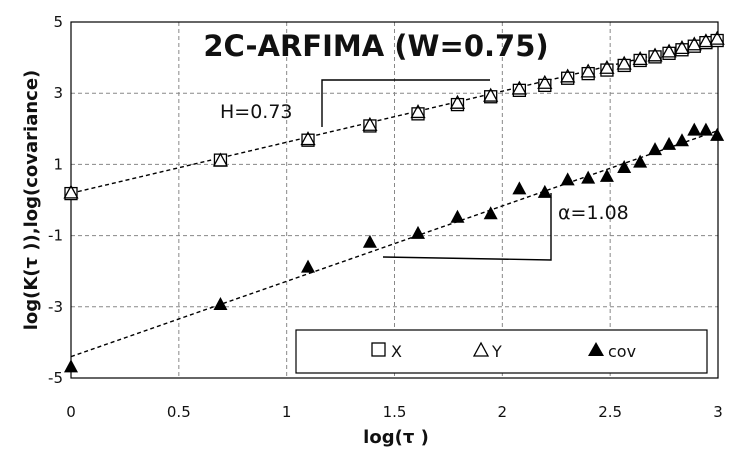 This screenshot has width=752, height=452. What do you see at coordinates (55, 236) in the screenshot?
I see `y-tick-label: -1` at bounding box center [55, 236].